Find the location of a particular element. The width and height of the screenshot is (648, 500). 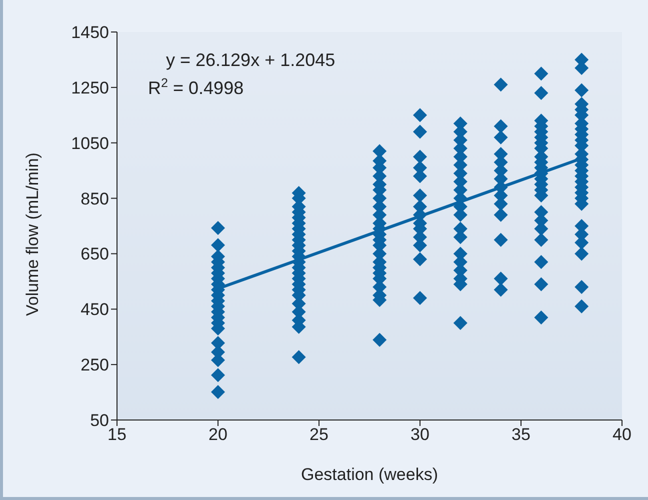

y-tick-label: 250 is located at coordinates (94, 365).